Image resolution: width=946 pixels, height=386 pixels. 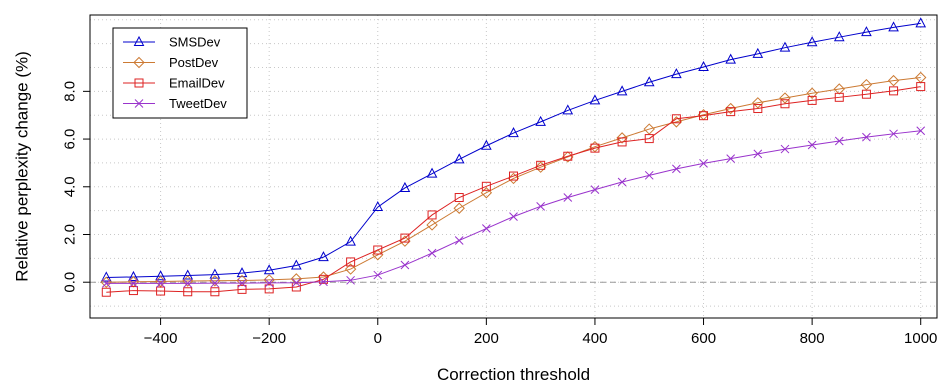 I want to click on x-tick-label: −200, so click(x=269, y=338).